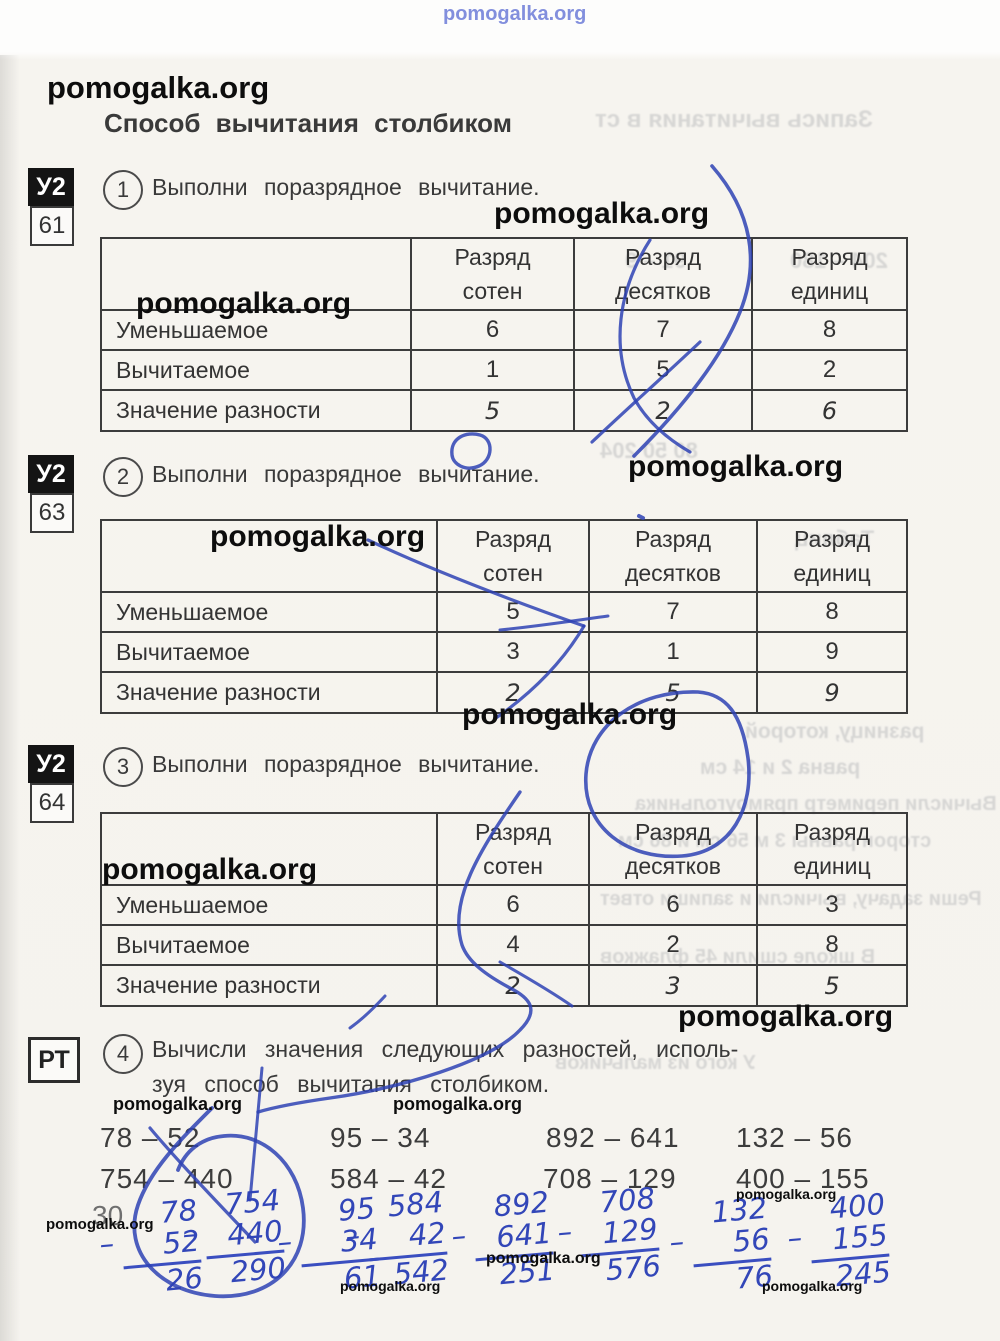 Image resolution: width=1000 pixels, height=1341 pixels. Describe the element at coordinates (673, 905) in the screenshot. I see `minuend-tens: 6` at that location.